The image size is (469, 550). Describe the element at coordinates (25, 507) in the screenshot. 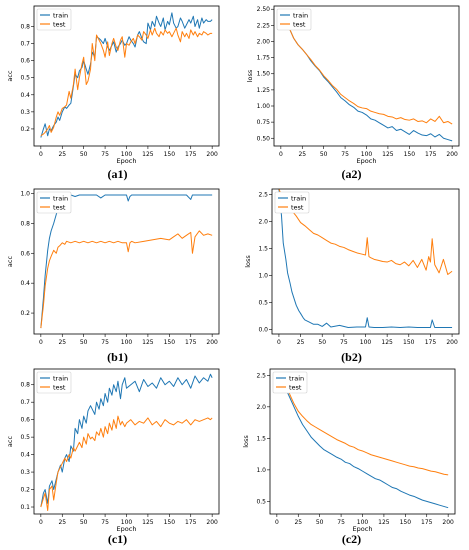

I see `y-tick-label: 0.1` at that location.